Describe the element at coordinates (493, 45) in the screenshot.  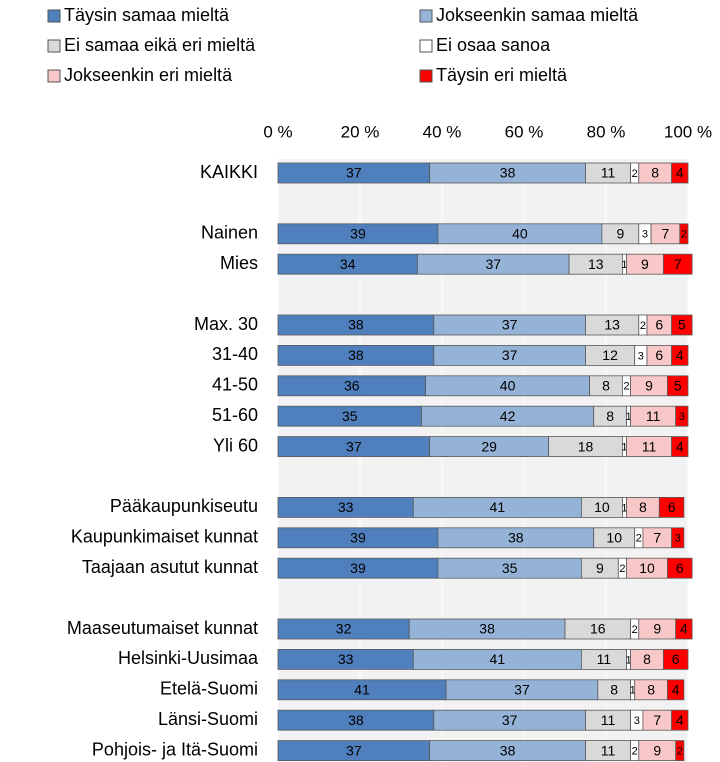
I see `legend-label: Ei osaa sanoa` at that location.